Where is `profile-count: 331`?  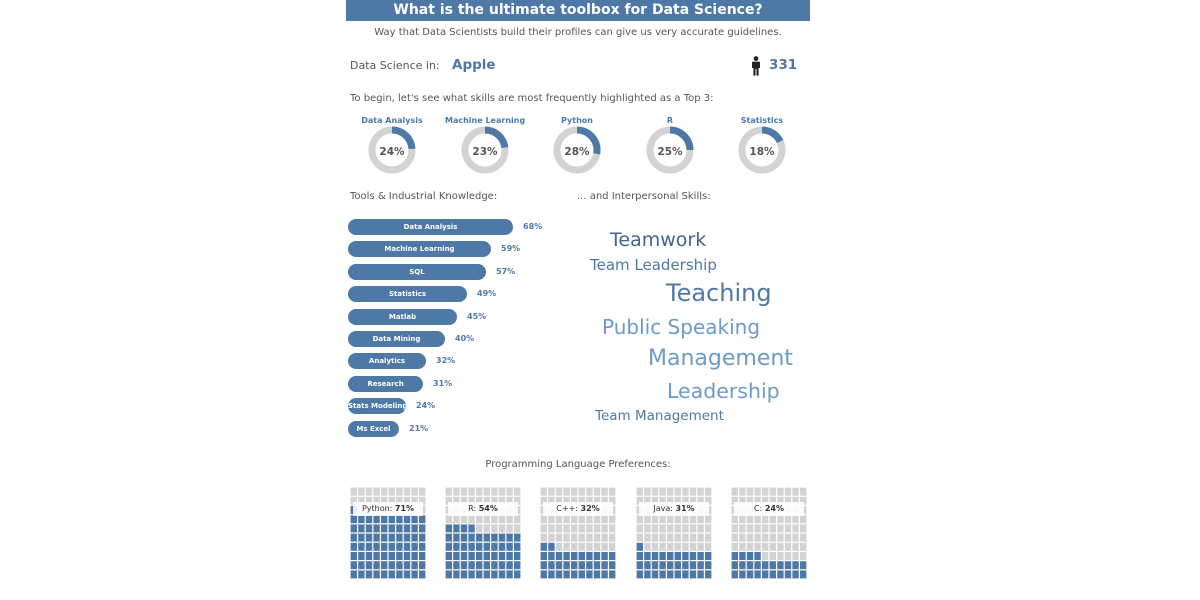
profile-count: 331 is located at coordinates (783, 65).